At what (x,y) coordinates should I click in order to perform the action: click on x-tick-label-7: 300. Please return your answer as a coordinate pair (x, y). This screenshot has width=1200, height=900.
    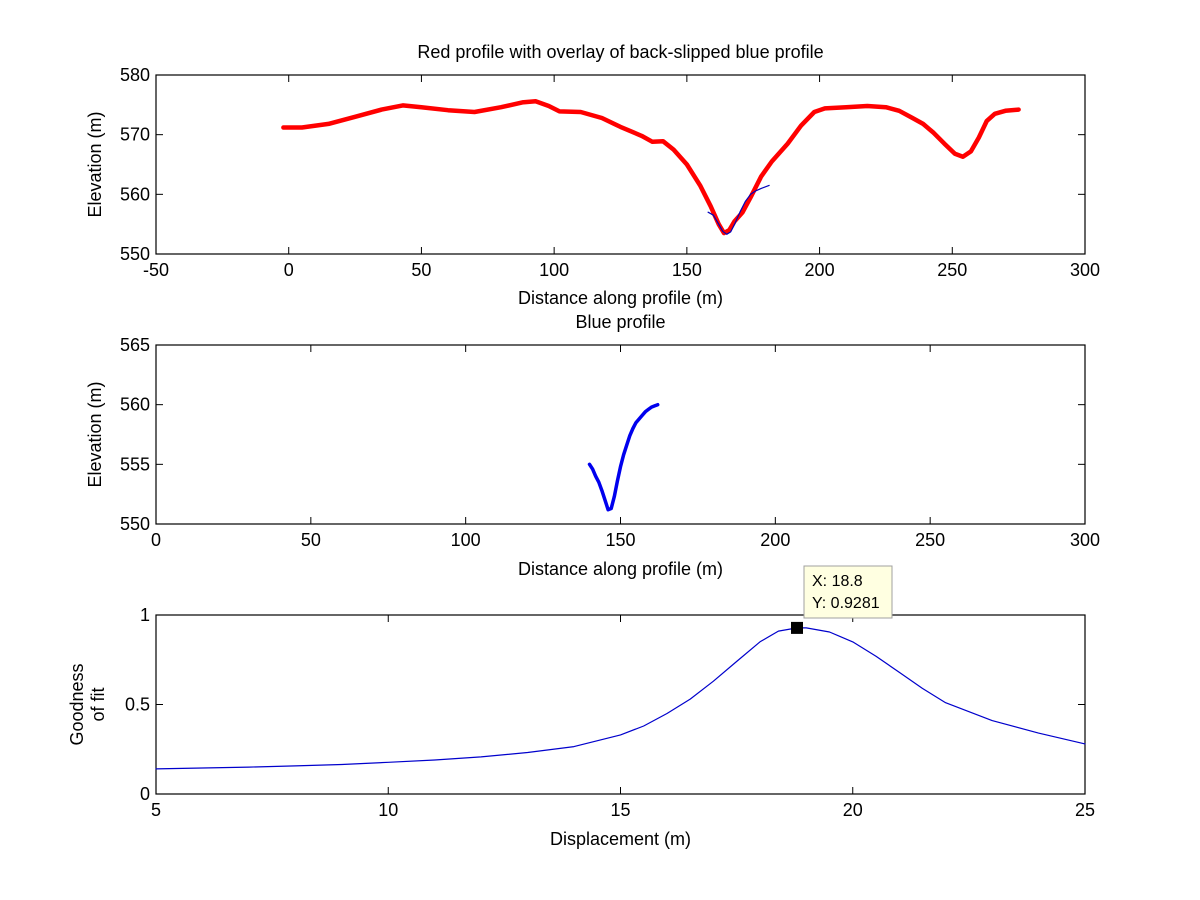
    Looking at the image, I should click on (1085, 270).